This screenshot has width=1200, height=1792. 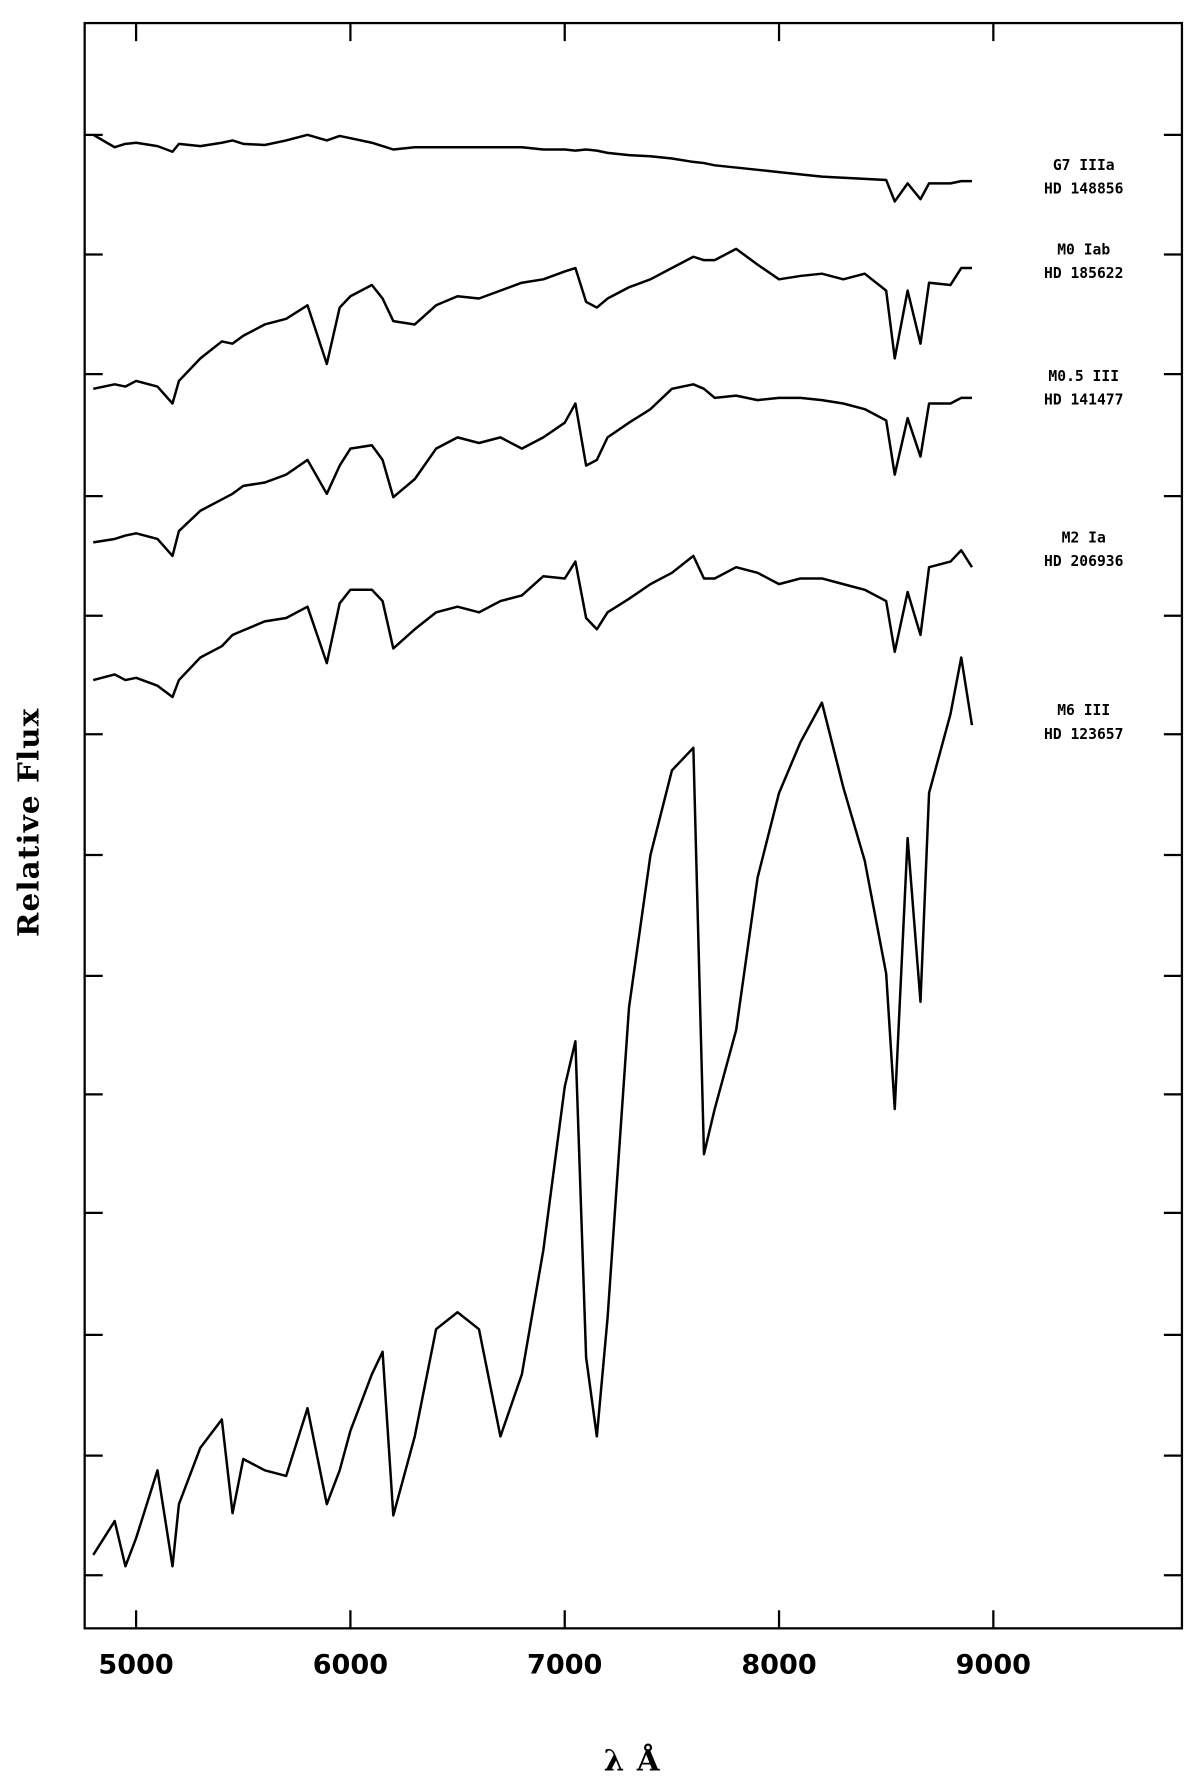 I want to click on y-axis-title: Relative Flux, so click(x=27, y=822).